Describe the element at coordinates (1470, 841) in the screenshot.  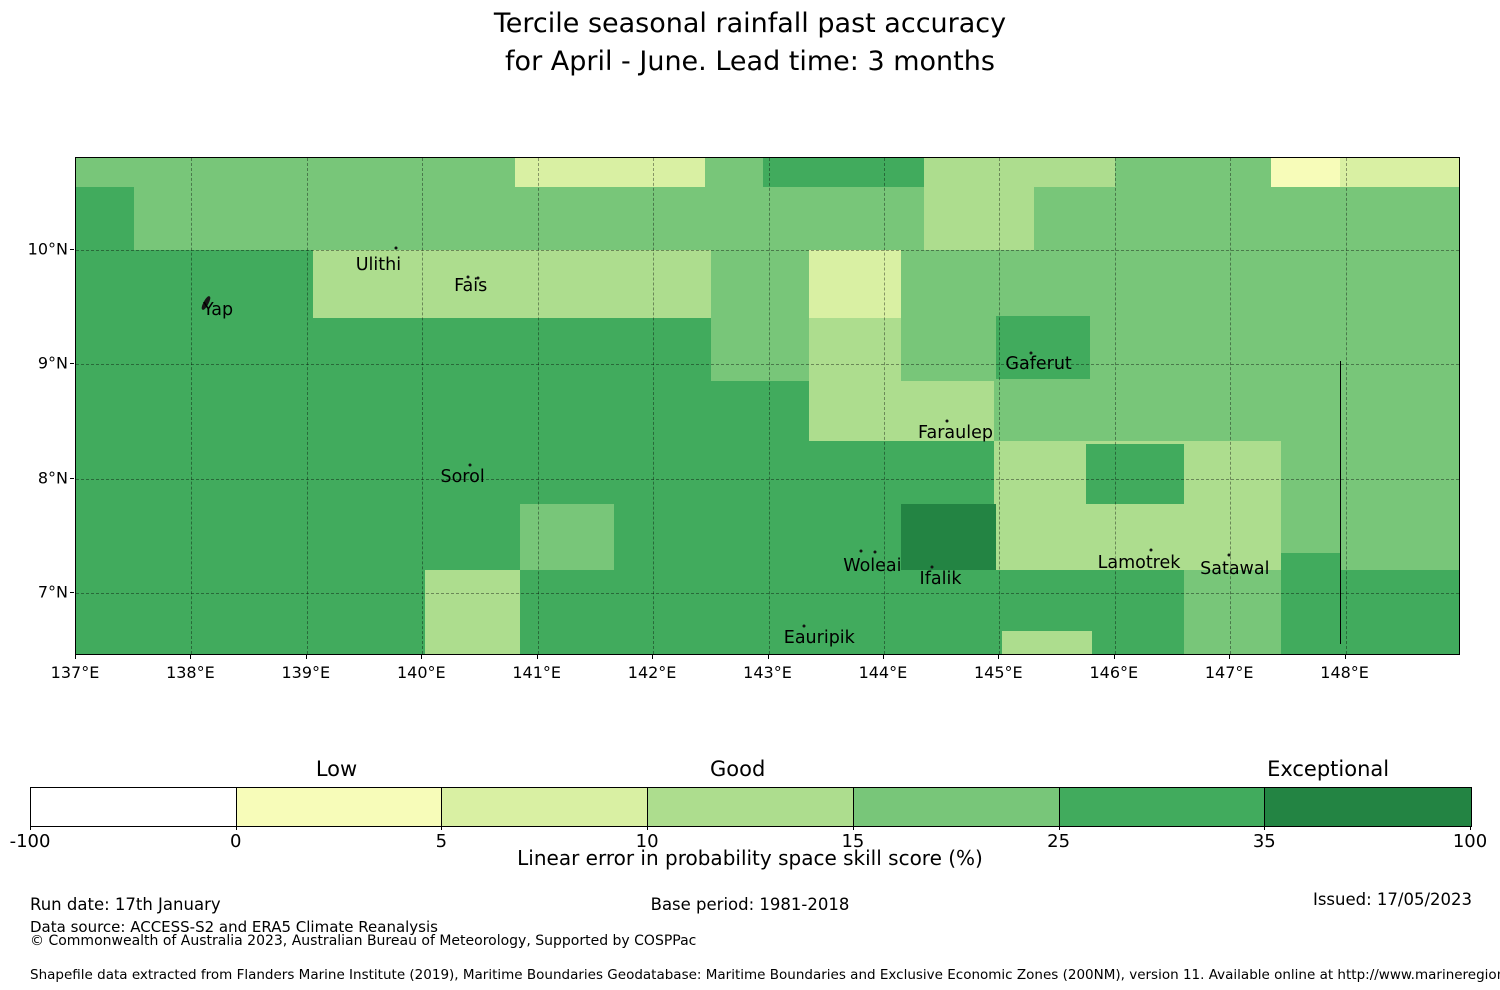
I see `colorbar-tick-label: 100` at that location.